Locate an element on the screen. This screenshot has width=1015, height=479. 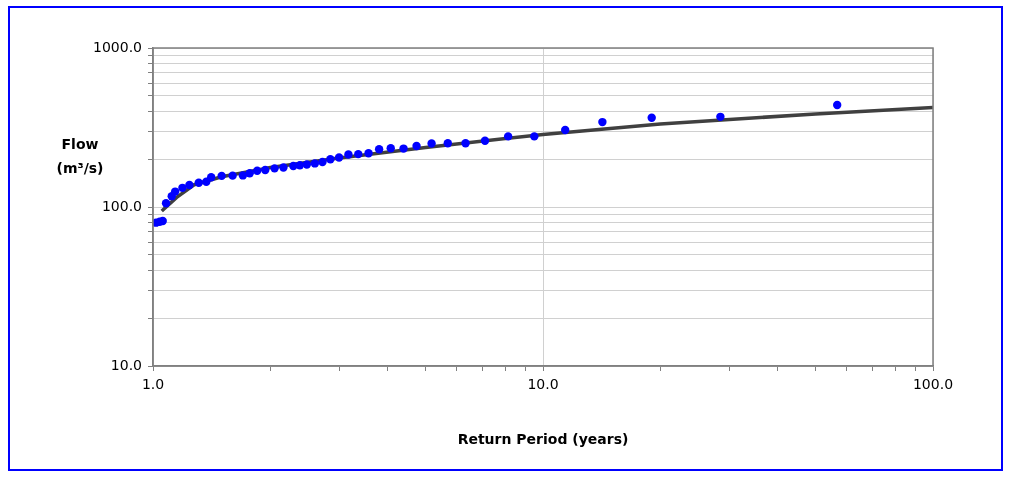
y-axis-title: Flow (m³/s) is located at coordinates (80, 156).